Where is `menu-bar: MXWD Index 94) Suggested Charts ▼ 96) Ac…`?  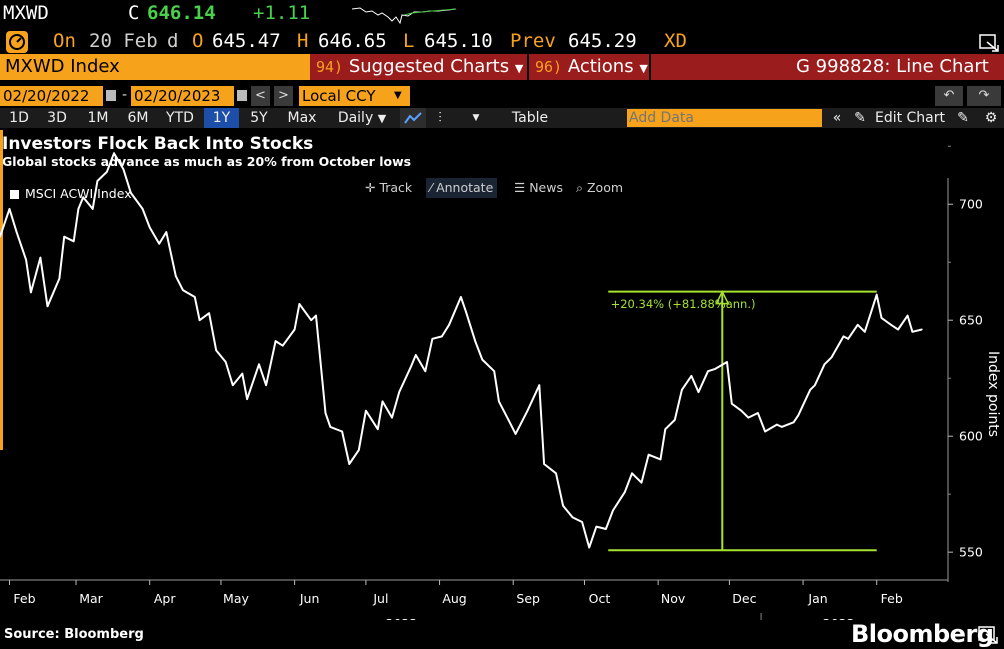
menu-bar: MXWD Index 94) Suggested Charts ▼ 96) Ac… is located at coordinates (502, 67).